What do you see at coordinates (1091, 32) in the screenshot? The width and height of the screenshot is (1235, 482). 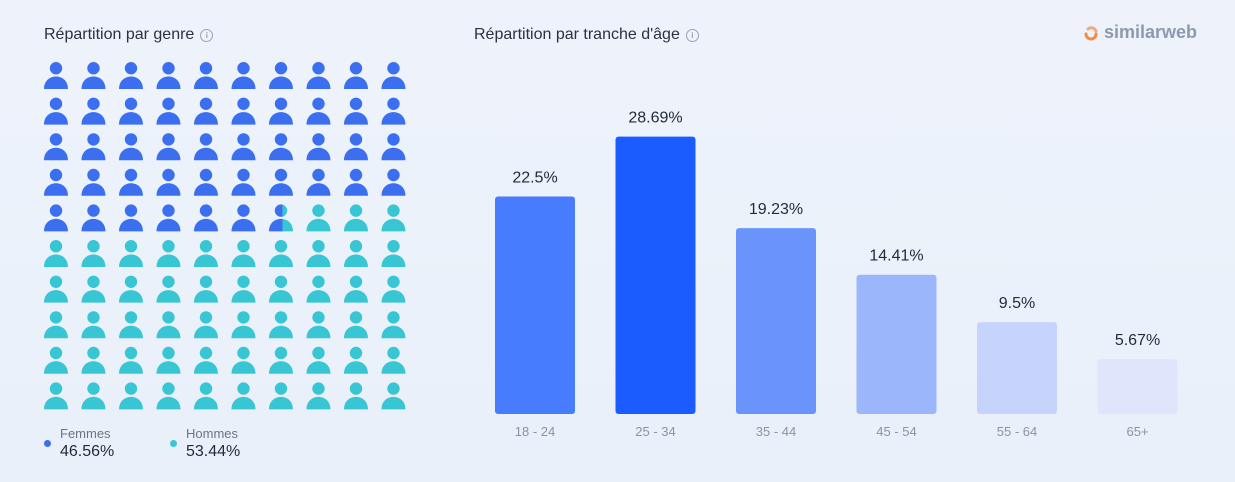 I see `similarweb-logo-icon` at bounding box center [1091, 32].